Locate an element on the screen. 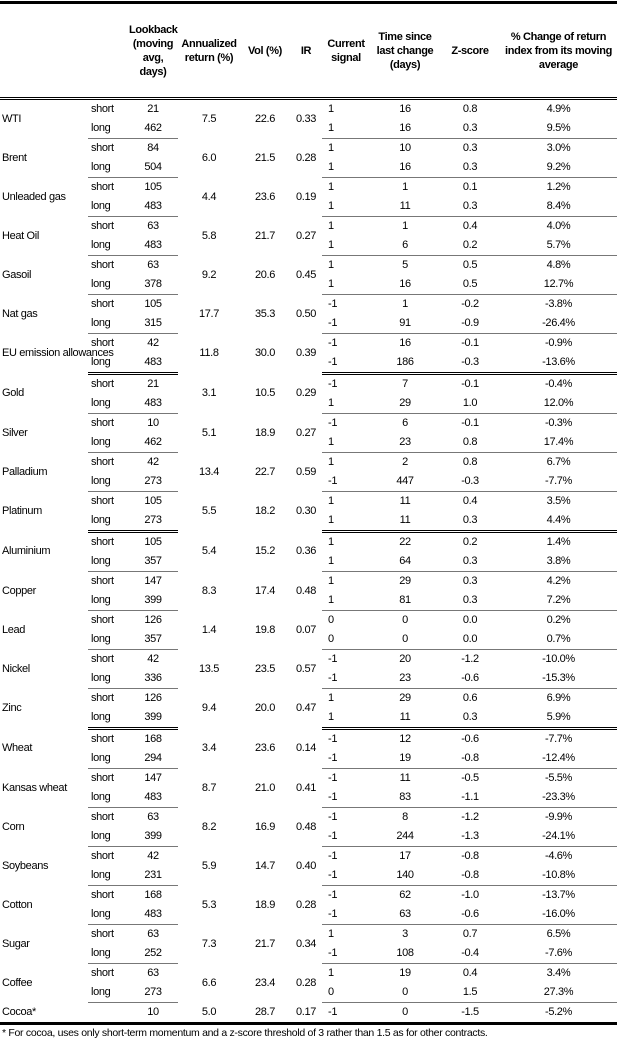 The height and width of the screenshot is (1039, 617). vol-value: 22.7 is located at coordinates (264, 471).